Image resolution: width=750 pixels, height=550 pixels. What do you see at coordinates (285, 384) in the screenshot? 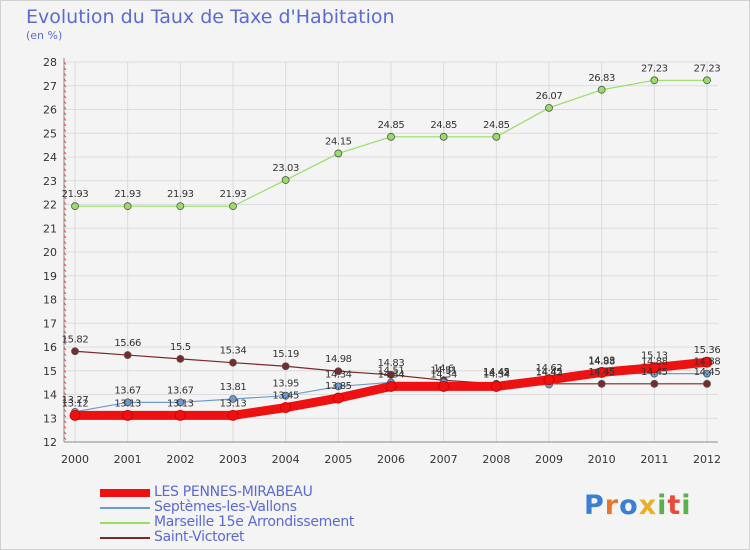
I see `data-label: 13.95` at bounding box center [285, 384].